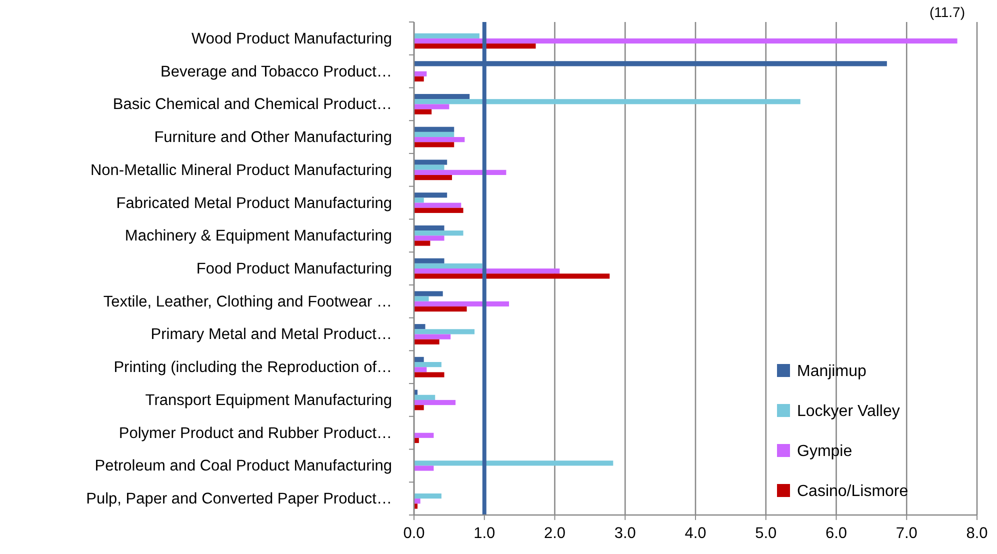 The width and height of the screenshot is (997, 554). Describe the element at coordinates (831, 371) in the screenshot. I see `legend-label: Manjimup` at that location.